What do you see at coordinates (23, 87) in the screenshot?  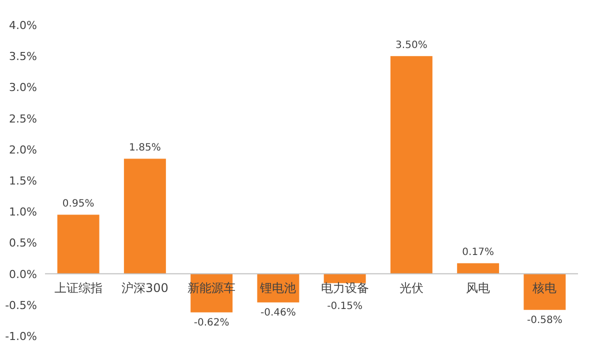 I see `y-tick-label: 3.0%` at bounding box center [23, 87].